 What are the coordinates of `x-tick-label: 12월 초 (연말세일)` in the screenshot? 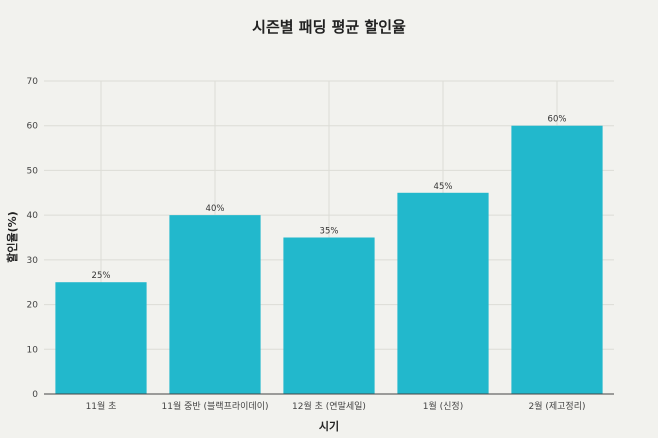 It's located at (329, 406).